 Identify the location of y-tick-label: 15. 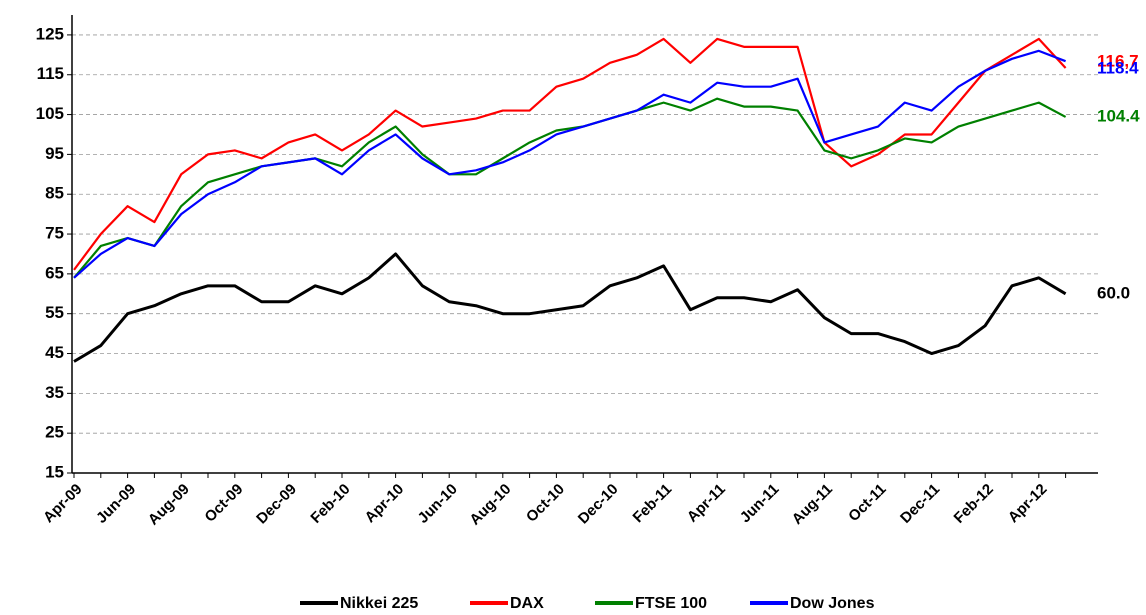
(54, 471).